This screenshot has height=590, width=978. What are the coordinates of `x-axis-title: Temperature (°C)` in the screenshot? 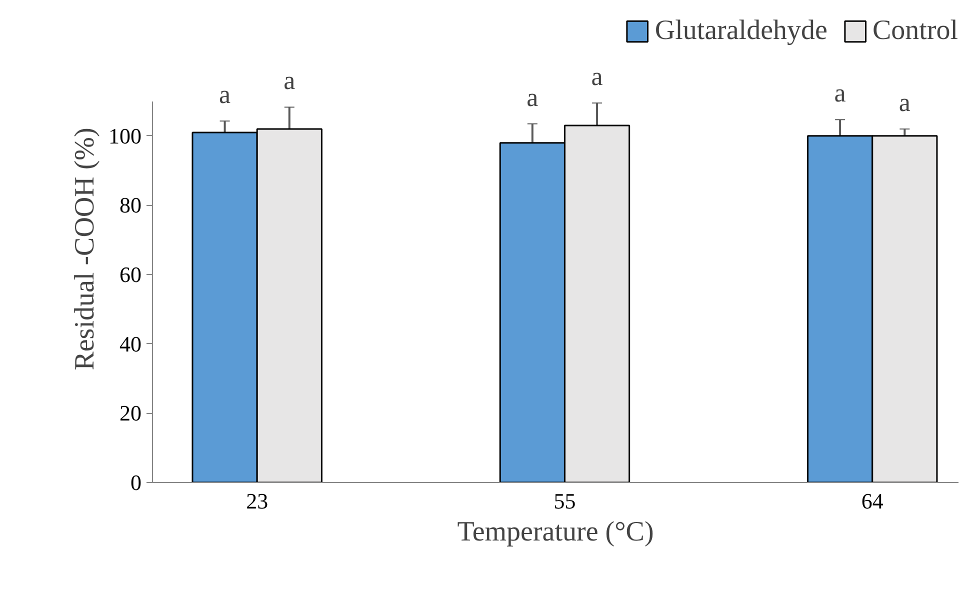 It's located at (555, 532).